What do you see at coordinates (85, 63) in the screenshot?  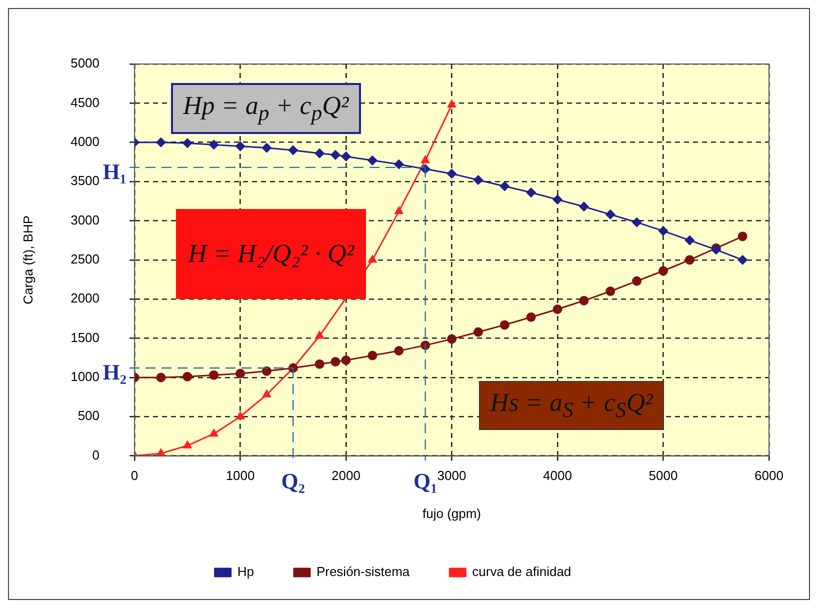 I see `y-tick-label: 5000` at bounding box center [85, 63].